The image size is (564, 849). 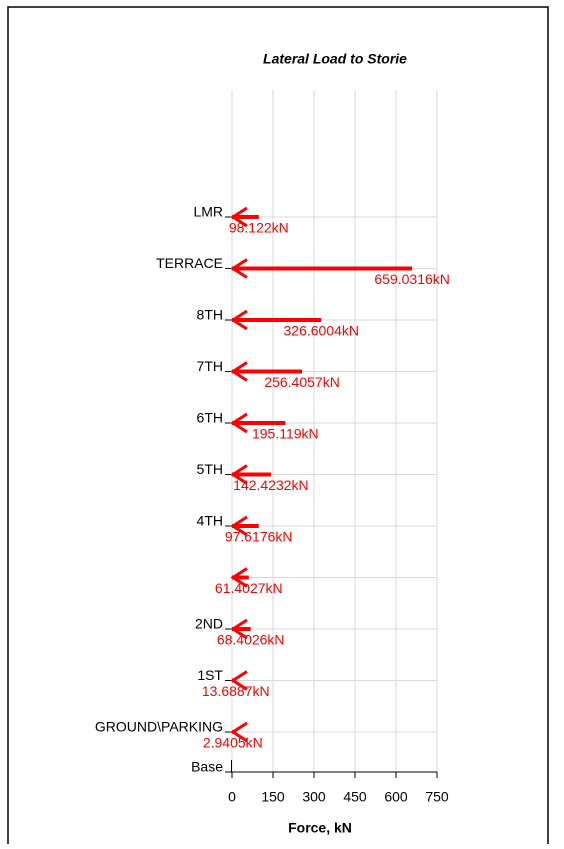 What do you see at coordinates (437, 797) in the screenshot?
I see `x-tick-label: 750` at bounding box center [437, 797].